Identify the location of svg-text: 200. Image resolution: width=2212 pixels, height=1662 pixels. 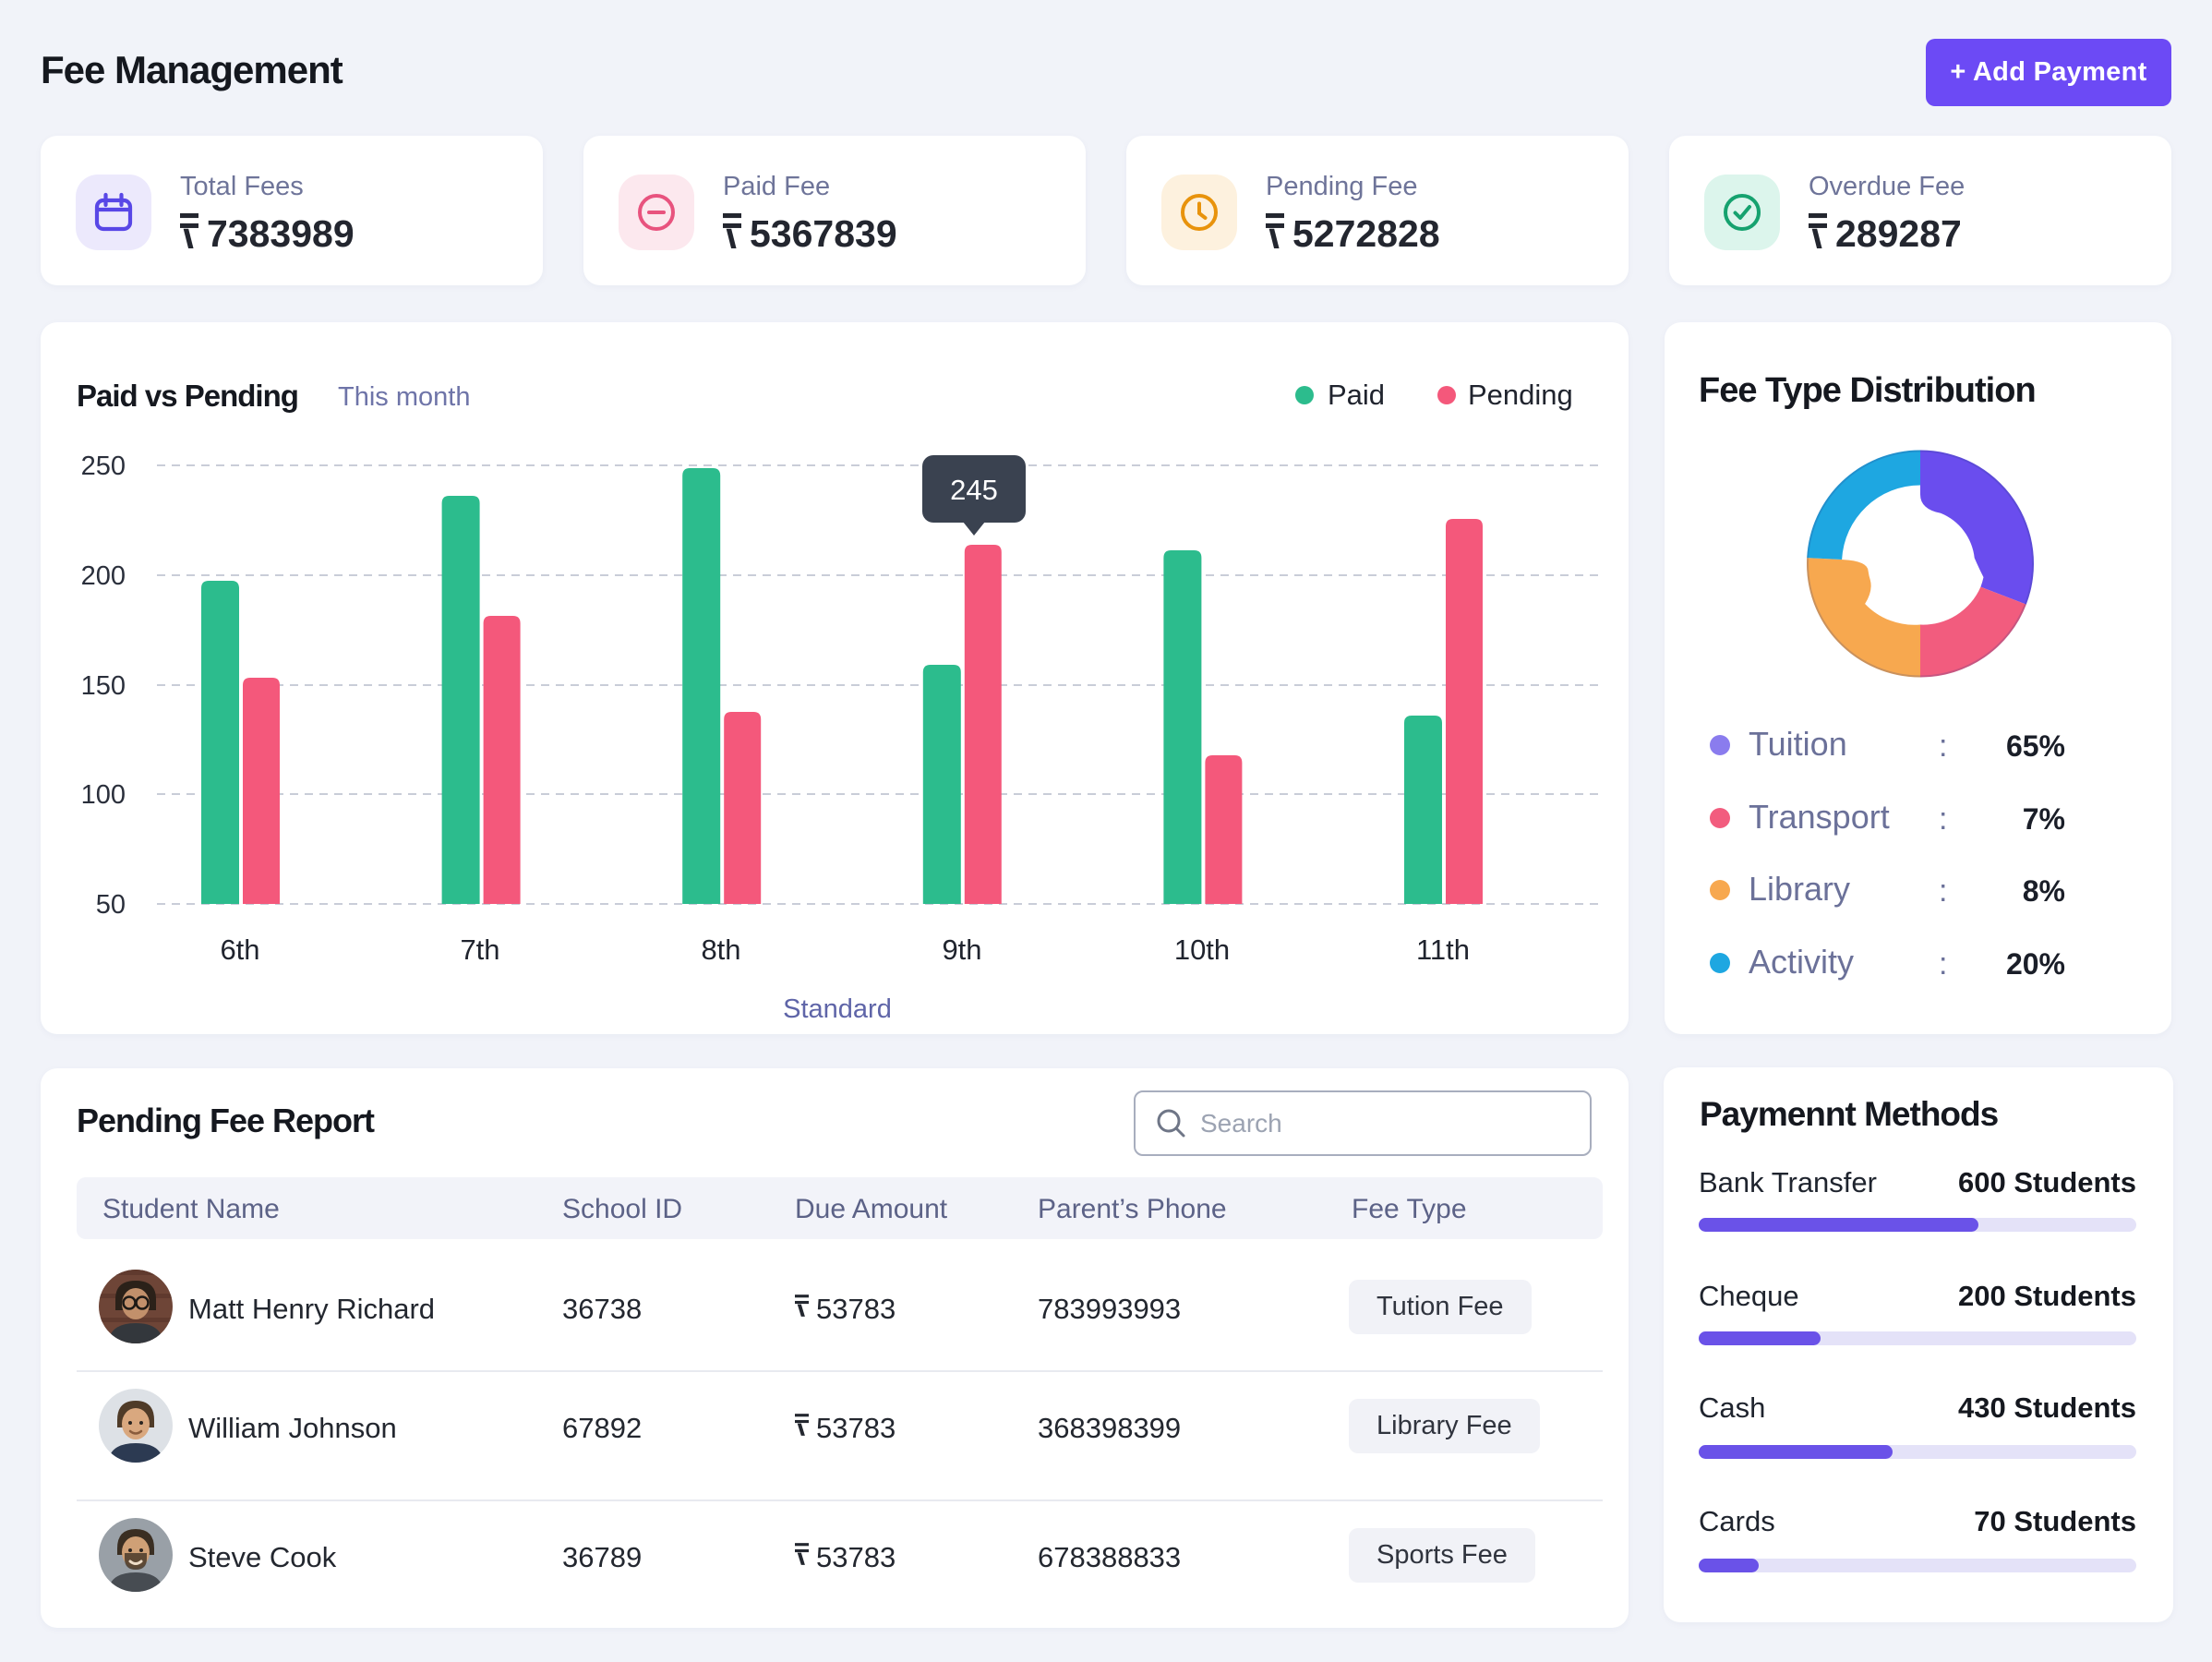
(103, 576).